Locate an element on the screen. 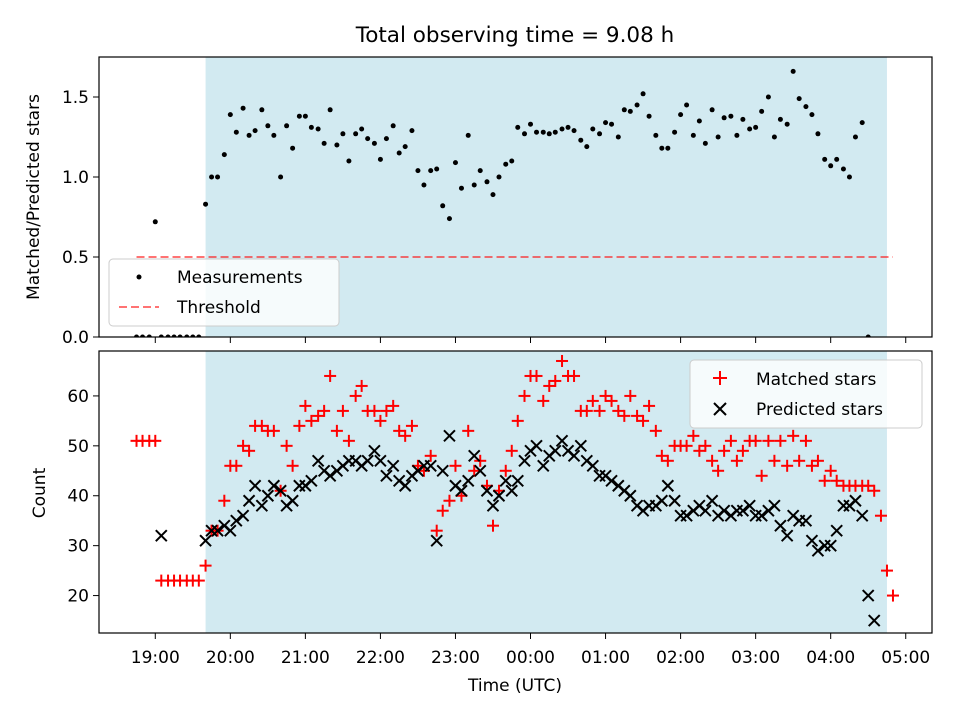  x-tick-label: 19:00 is located at coordinates (155, 658).